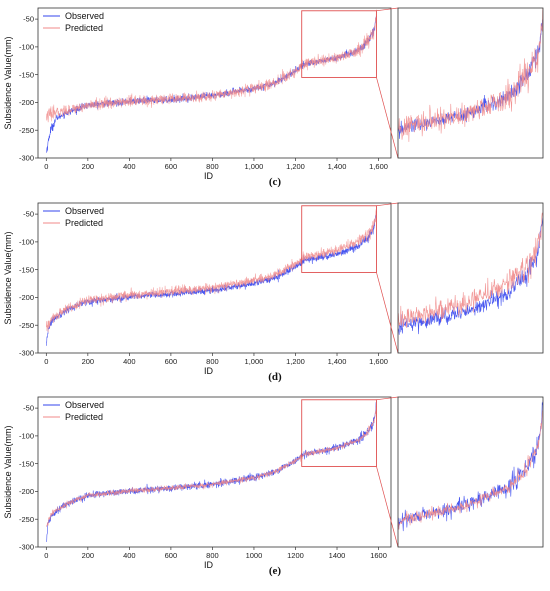 The image size is (550, 591). What do you see at coordinates (254, 555) in the screenshot?
I see `x-tick-label: 1000` at bounding box center [254, 555].